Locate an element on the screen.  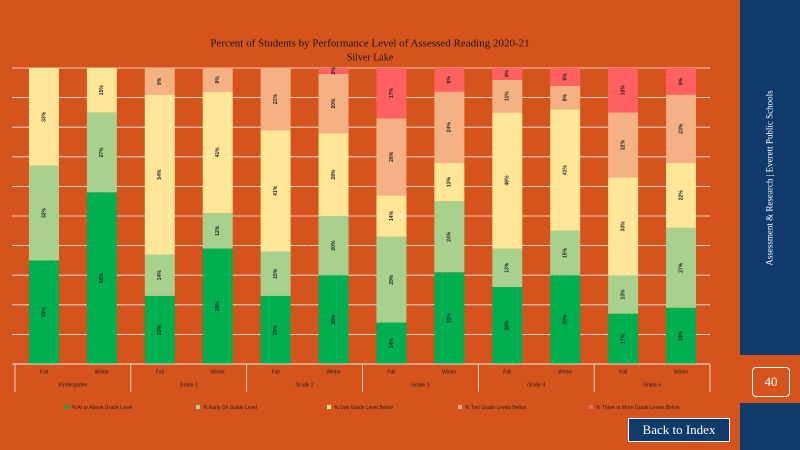
data-label: 8% is located at coordinates (566, 97).